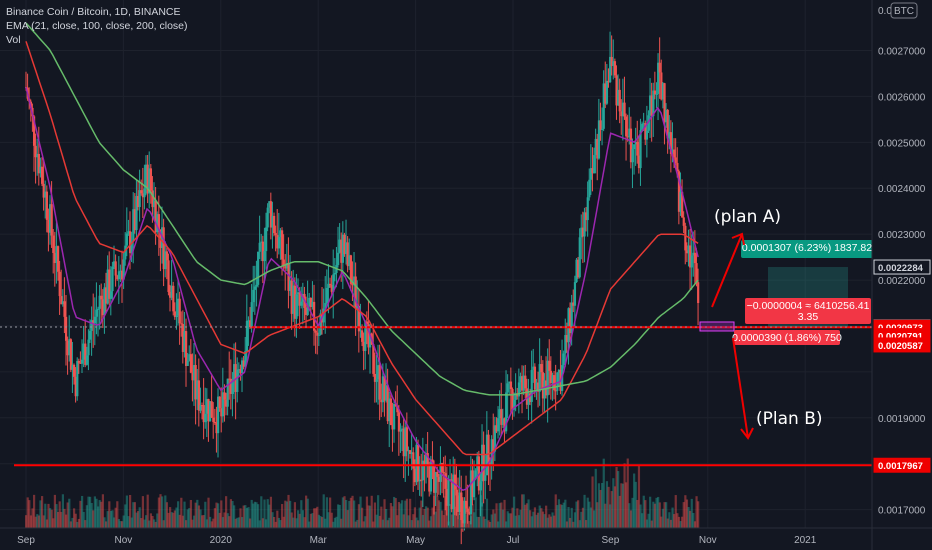 The image size is (932, 550). Describe the element at coordinates (513, 540) in the screenshot. I see `time-tick-label: Jul` at that location.